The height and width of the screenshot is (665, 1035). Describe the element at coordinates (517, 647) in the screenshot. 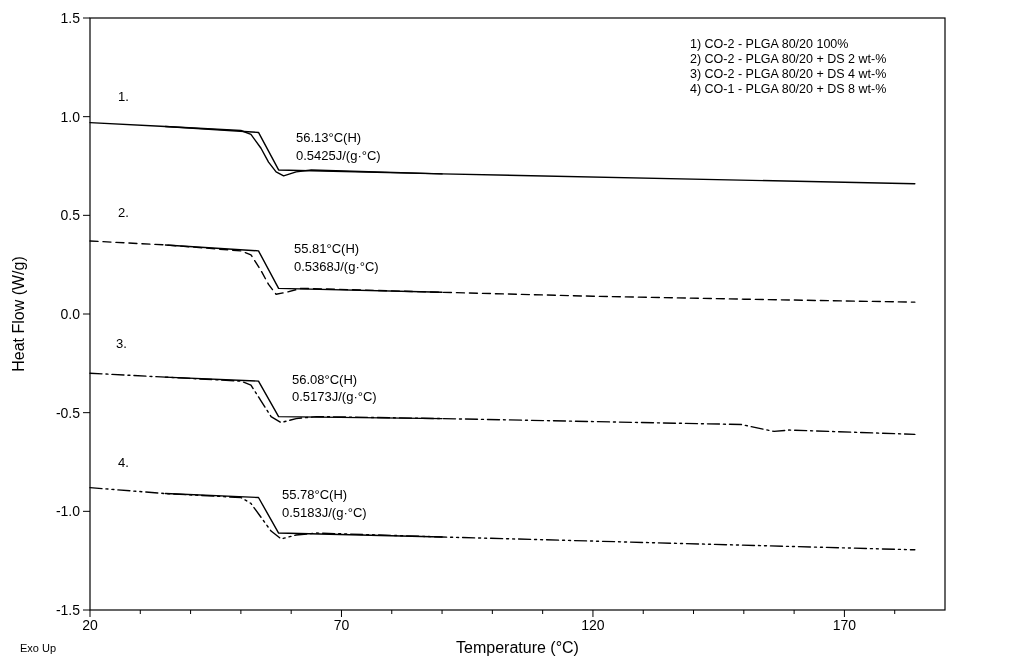

I see `x-axis-title: Temperature (°C)` at that location.